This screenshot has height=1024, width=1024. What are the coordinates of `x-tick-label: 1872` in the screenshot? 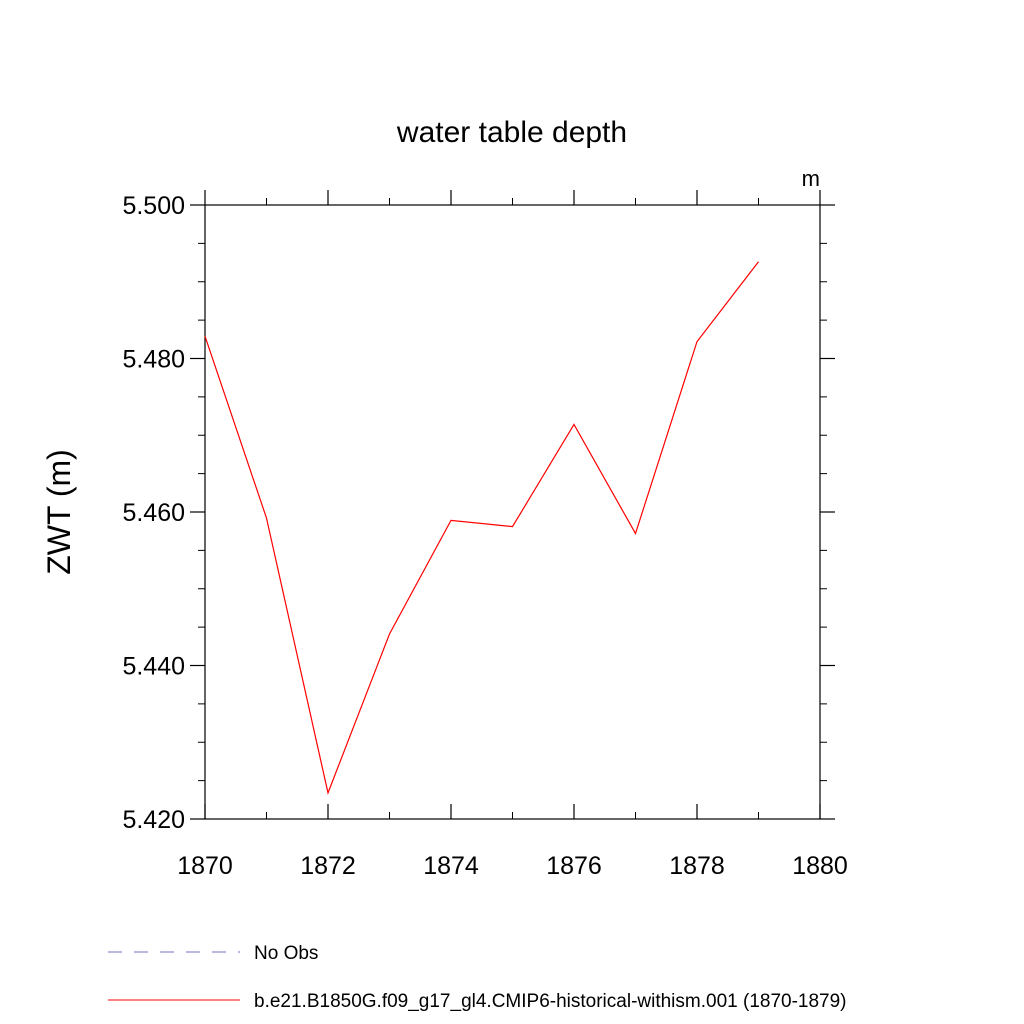 It's located at (328, 866).